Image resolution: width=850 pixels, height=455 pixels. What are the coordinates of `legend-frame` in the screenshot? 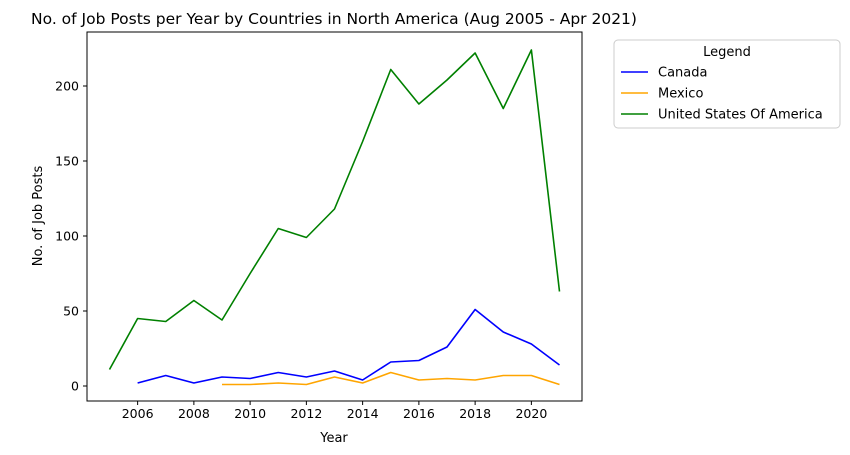 It's located at (727, 84).